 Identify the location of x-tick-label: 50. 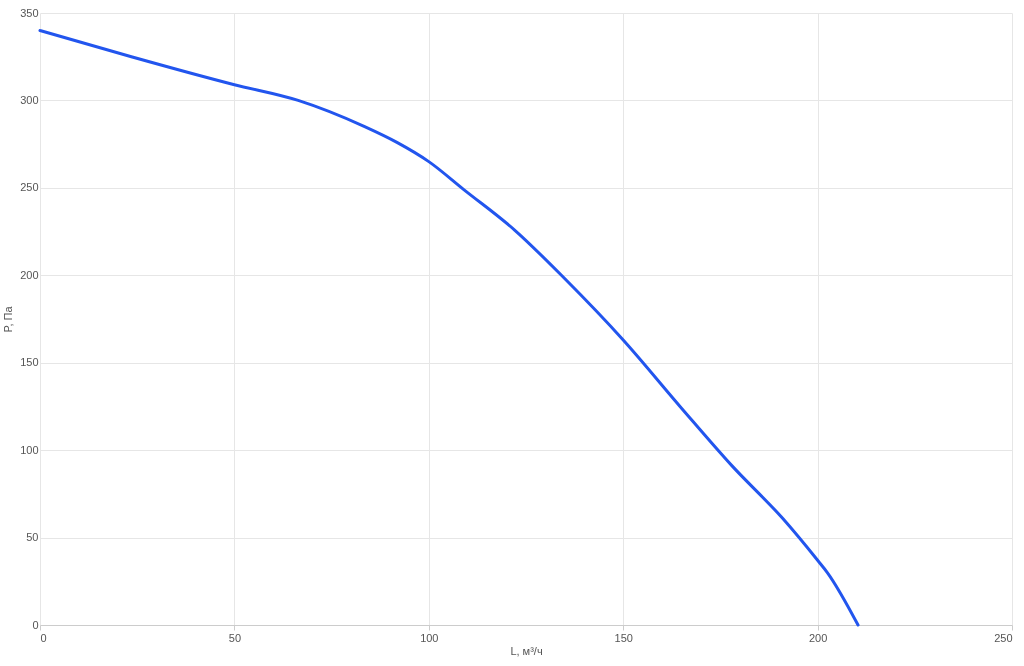
(235, 637).